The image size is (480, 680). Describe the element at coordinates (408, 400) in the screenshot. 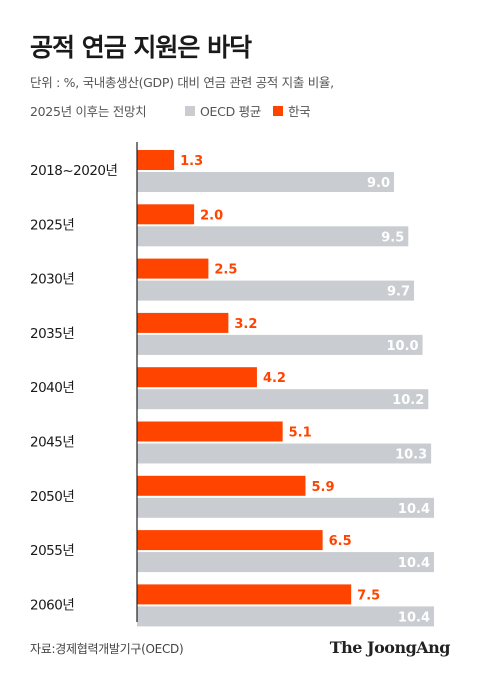

I see `data-label-oecd: 10.2` at that location.